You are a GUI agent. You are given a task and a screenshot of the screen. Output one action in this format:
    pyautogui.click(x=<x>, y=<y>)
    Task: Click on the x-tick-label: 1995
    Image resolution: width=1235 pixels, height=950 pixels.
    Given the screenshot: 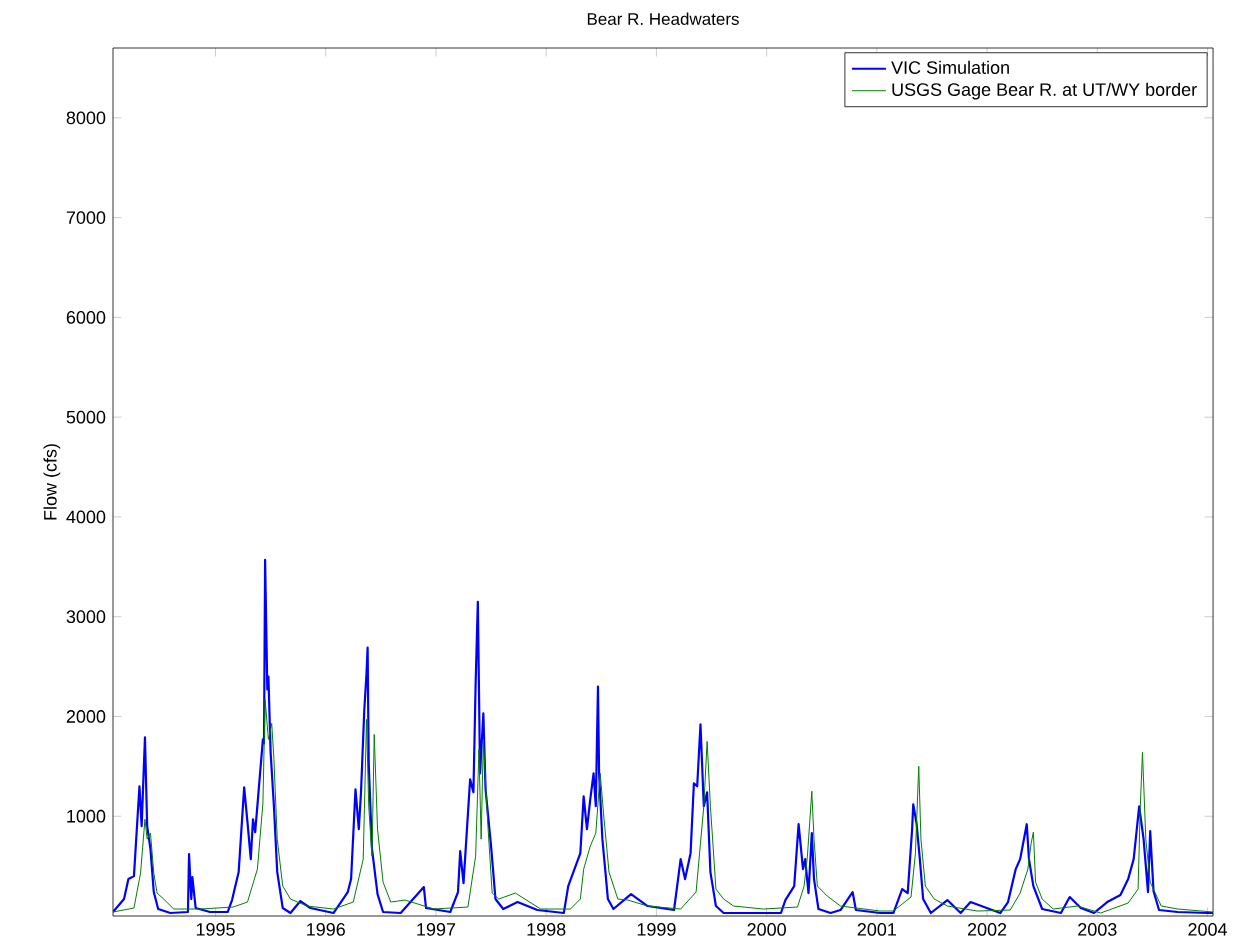 What is the action you would take?
    pyautogui.click(x=215, y=929)
    